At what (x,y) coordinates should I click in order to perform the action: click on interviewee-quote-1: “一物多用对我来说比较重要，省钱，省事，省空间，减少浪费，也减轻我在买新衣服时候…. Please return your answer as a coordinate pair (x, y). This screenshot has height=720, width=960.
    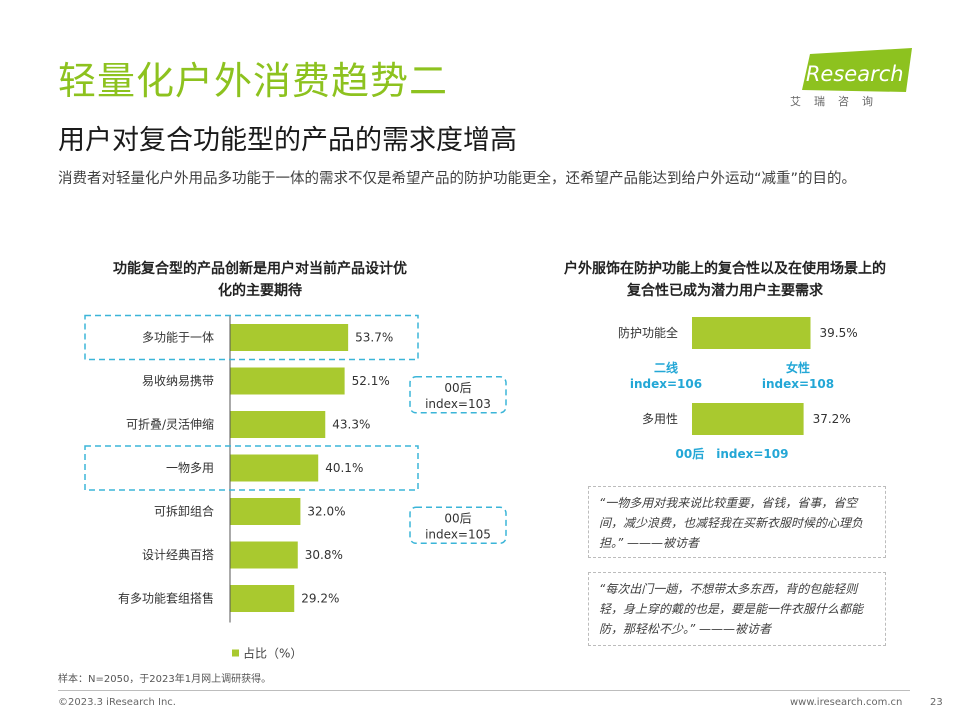
    Looking at the image, I should click on (737, 522).